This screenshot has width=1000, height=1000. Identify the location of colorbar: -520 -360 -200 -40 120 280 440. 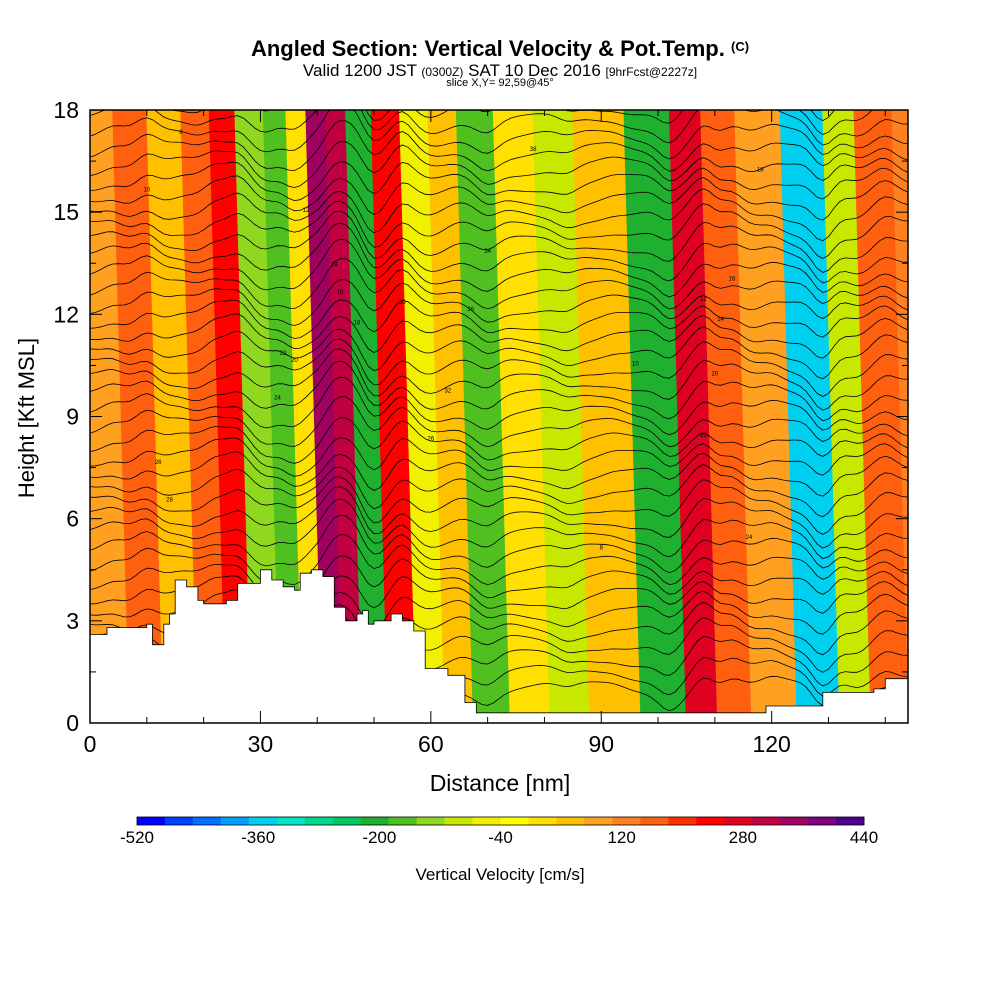
(499, 831).